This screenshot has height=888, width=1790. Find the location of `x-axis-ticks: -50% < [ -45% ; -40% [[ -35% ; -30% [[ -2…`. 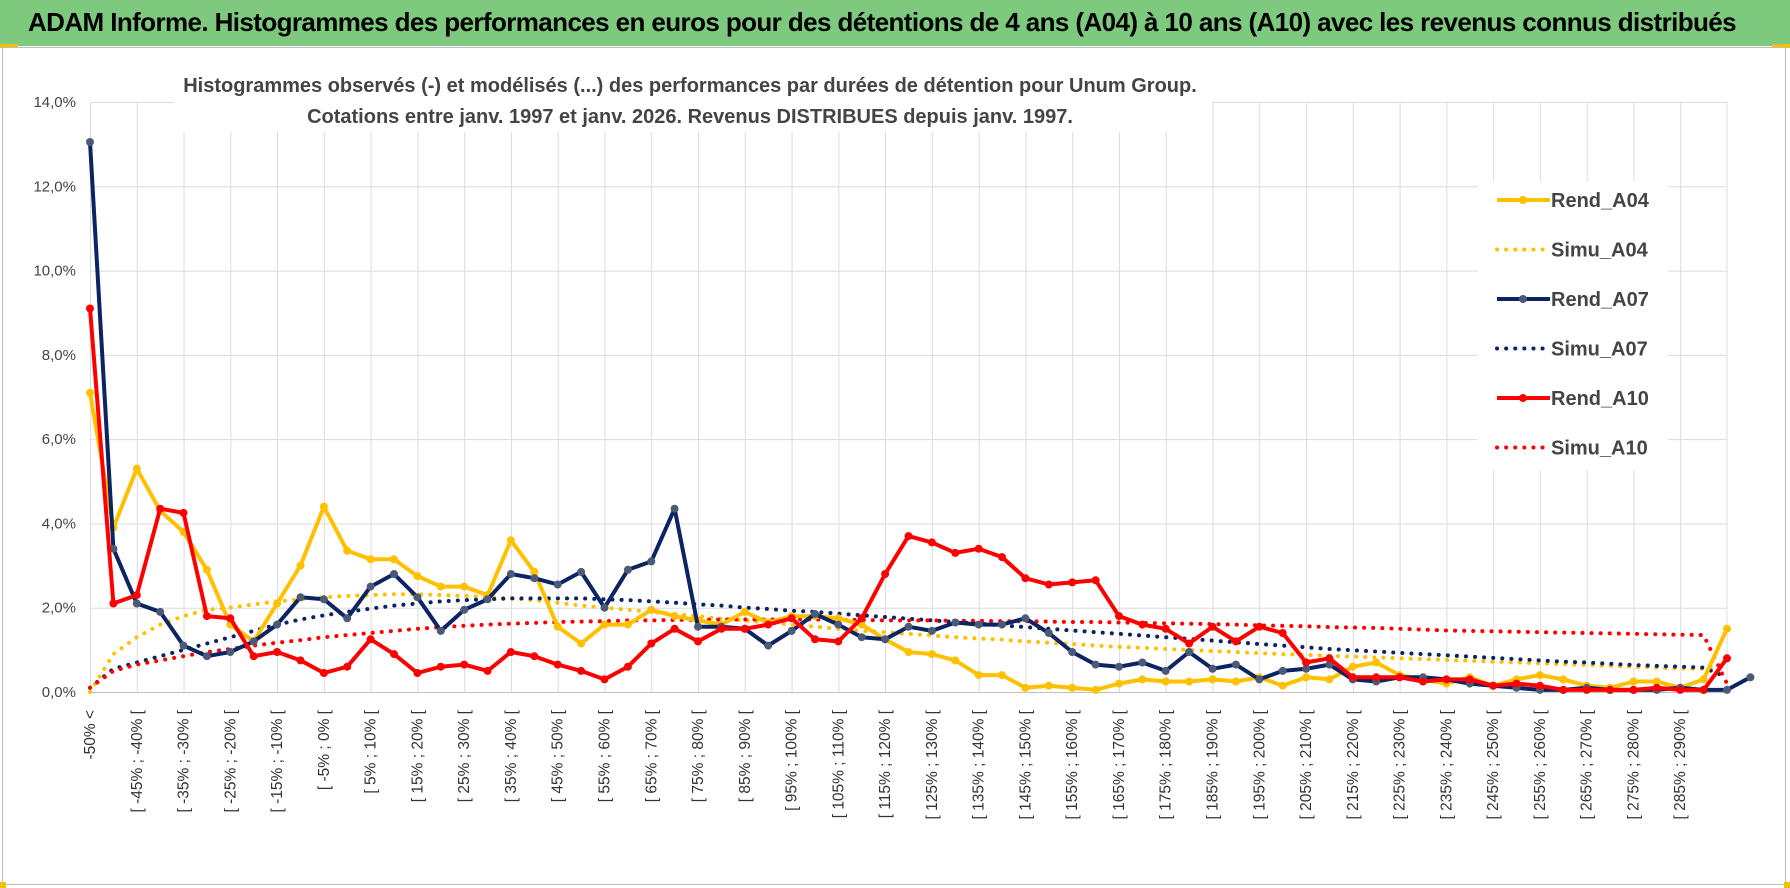

x-axis-ticks: -50% < [ -45% ; -40% [[ -35% ; -30% [[ -2… is located at coordinates (885, 764).